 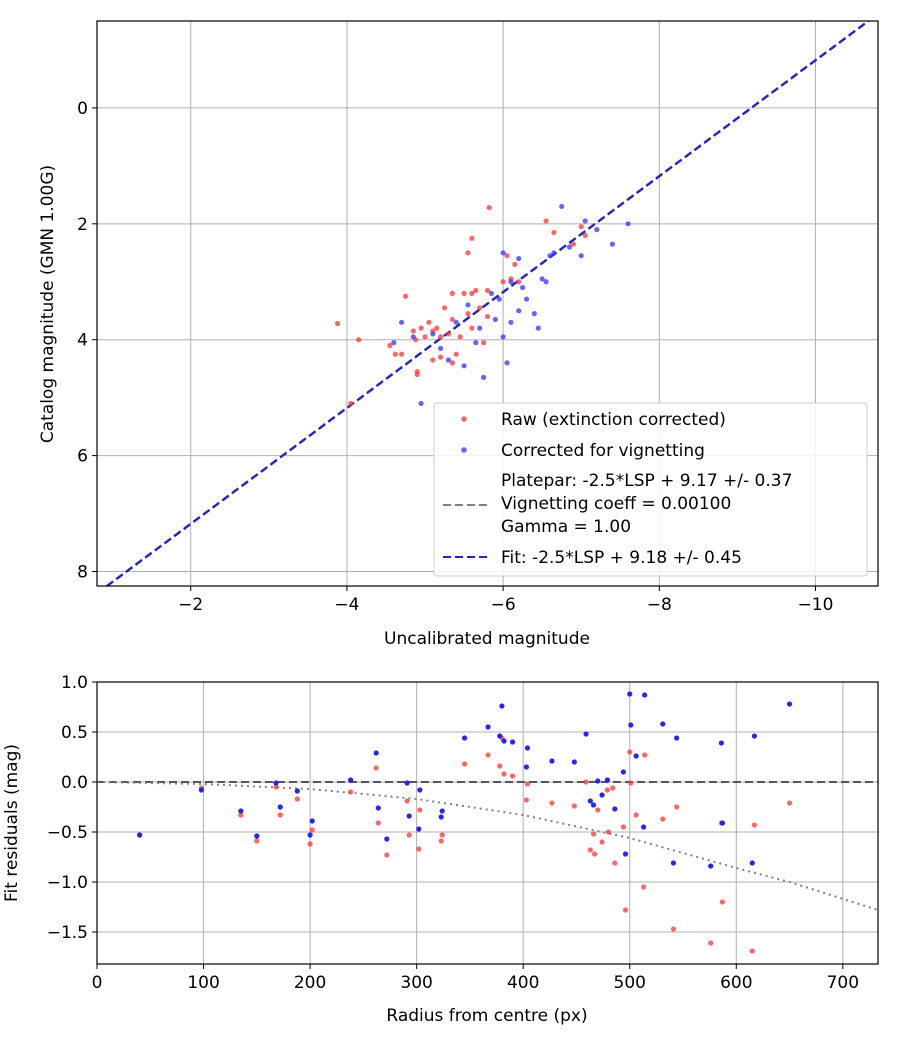 I want to click on top-x-tick-label: −10, so click(x=816, y=605).